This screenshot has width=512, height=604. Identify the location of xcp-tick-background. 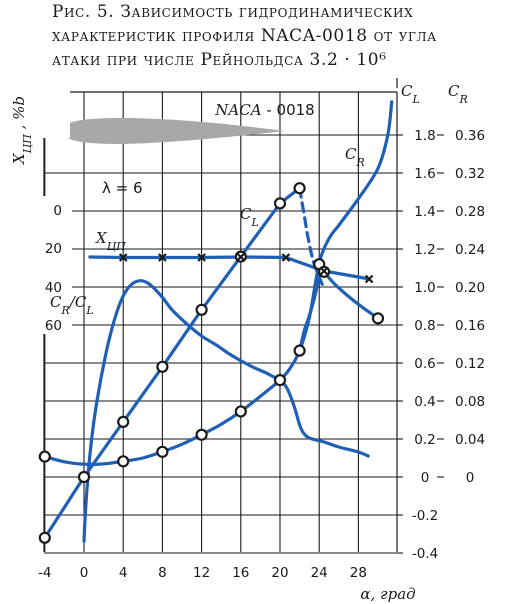
(51, 265).